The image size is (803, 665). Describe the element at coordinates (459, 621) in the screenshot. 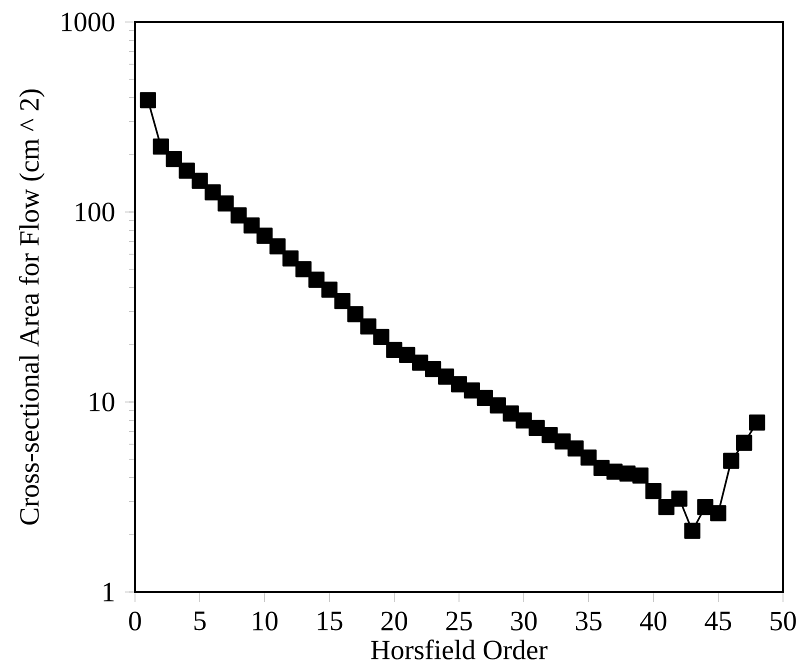

I see `x-tick-label: 25` at that location.